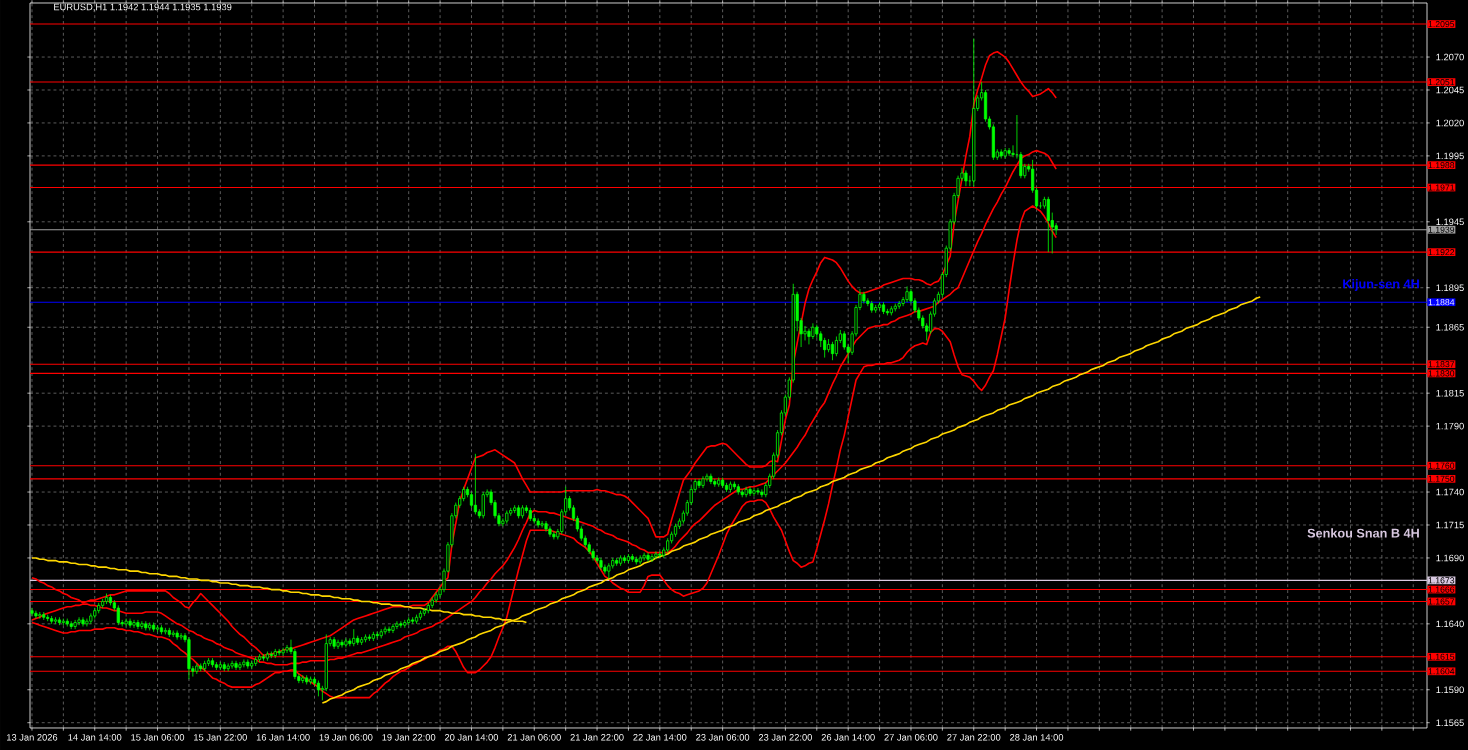 The image size is (1468, 750). What do you see at coordinates (471, 737) in the screenshot?
I see `x-tick-label: 20 Jan 14:00` at bounding box center [471, 737].